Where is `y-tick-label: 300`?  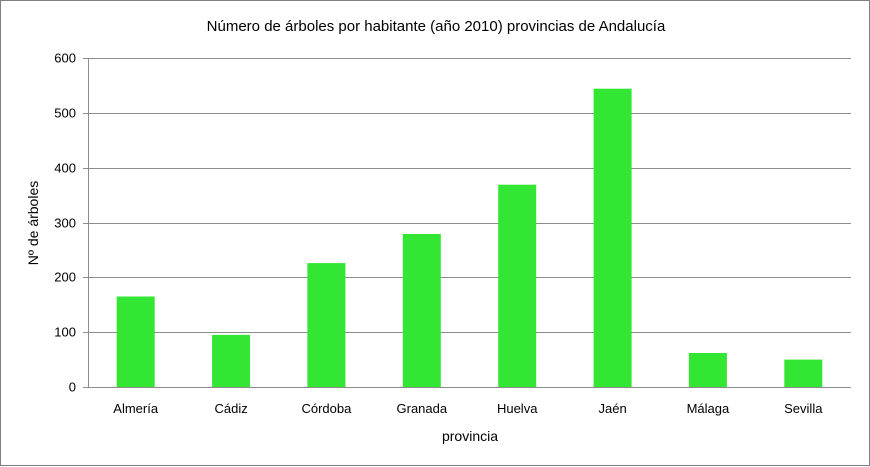 y-tick-label: 300 is located at coordinates (65, 223).